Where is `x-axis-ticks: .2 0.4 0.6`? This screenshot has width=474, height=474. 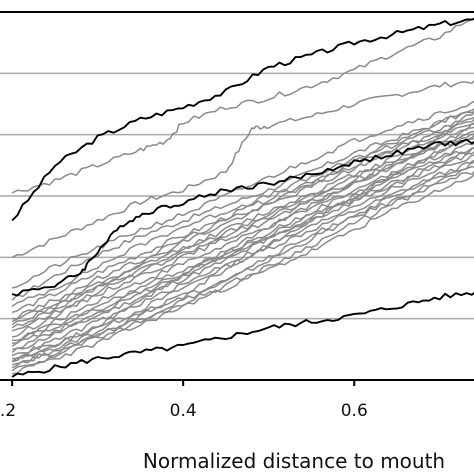 x-axis-ticks: .2 0.4 0.6 is located at coordinates (184, 400).